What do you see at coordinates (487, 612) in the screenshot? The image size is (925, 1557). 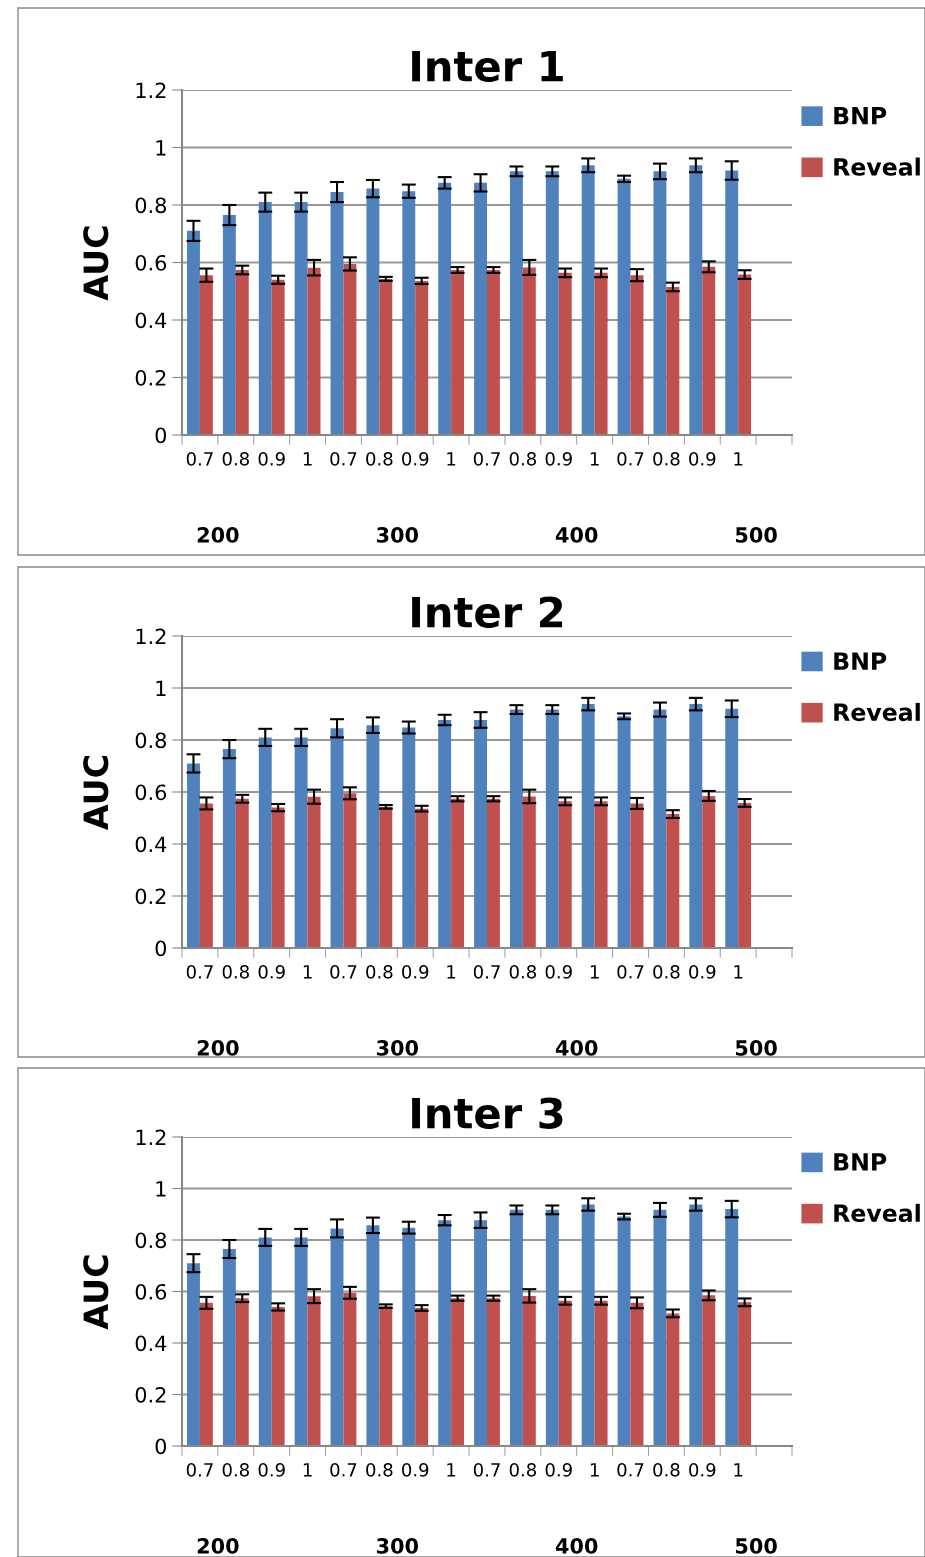 I see `chart-title: Inter 2` at bounding box center [487, 612].